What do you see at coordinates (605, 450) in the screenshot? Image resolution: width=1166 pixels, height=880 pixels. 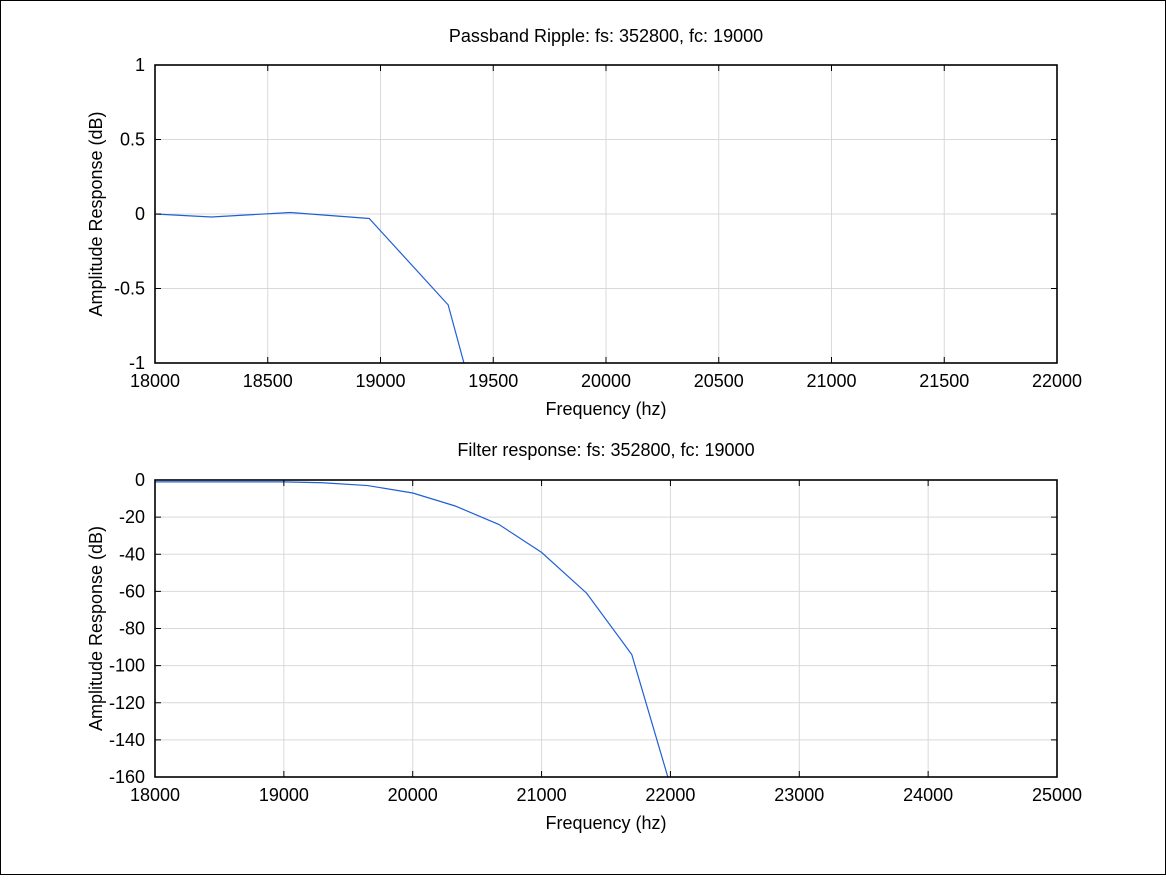 I see `chart-title: Filter response: fs: 352800, fc: 19000` at bounding box center [605, 450].